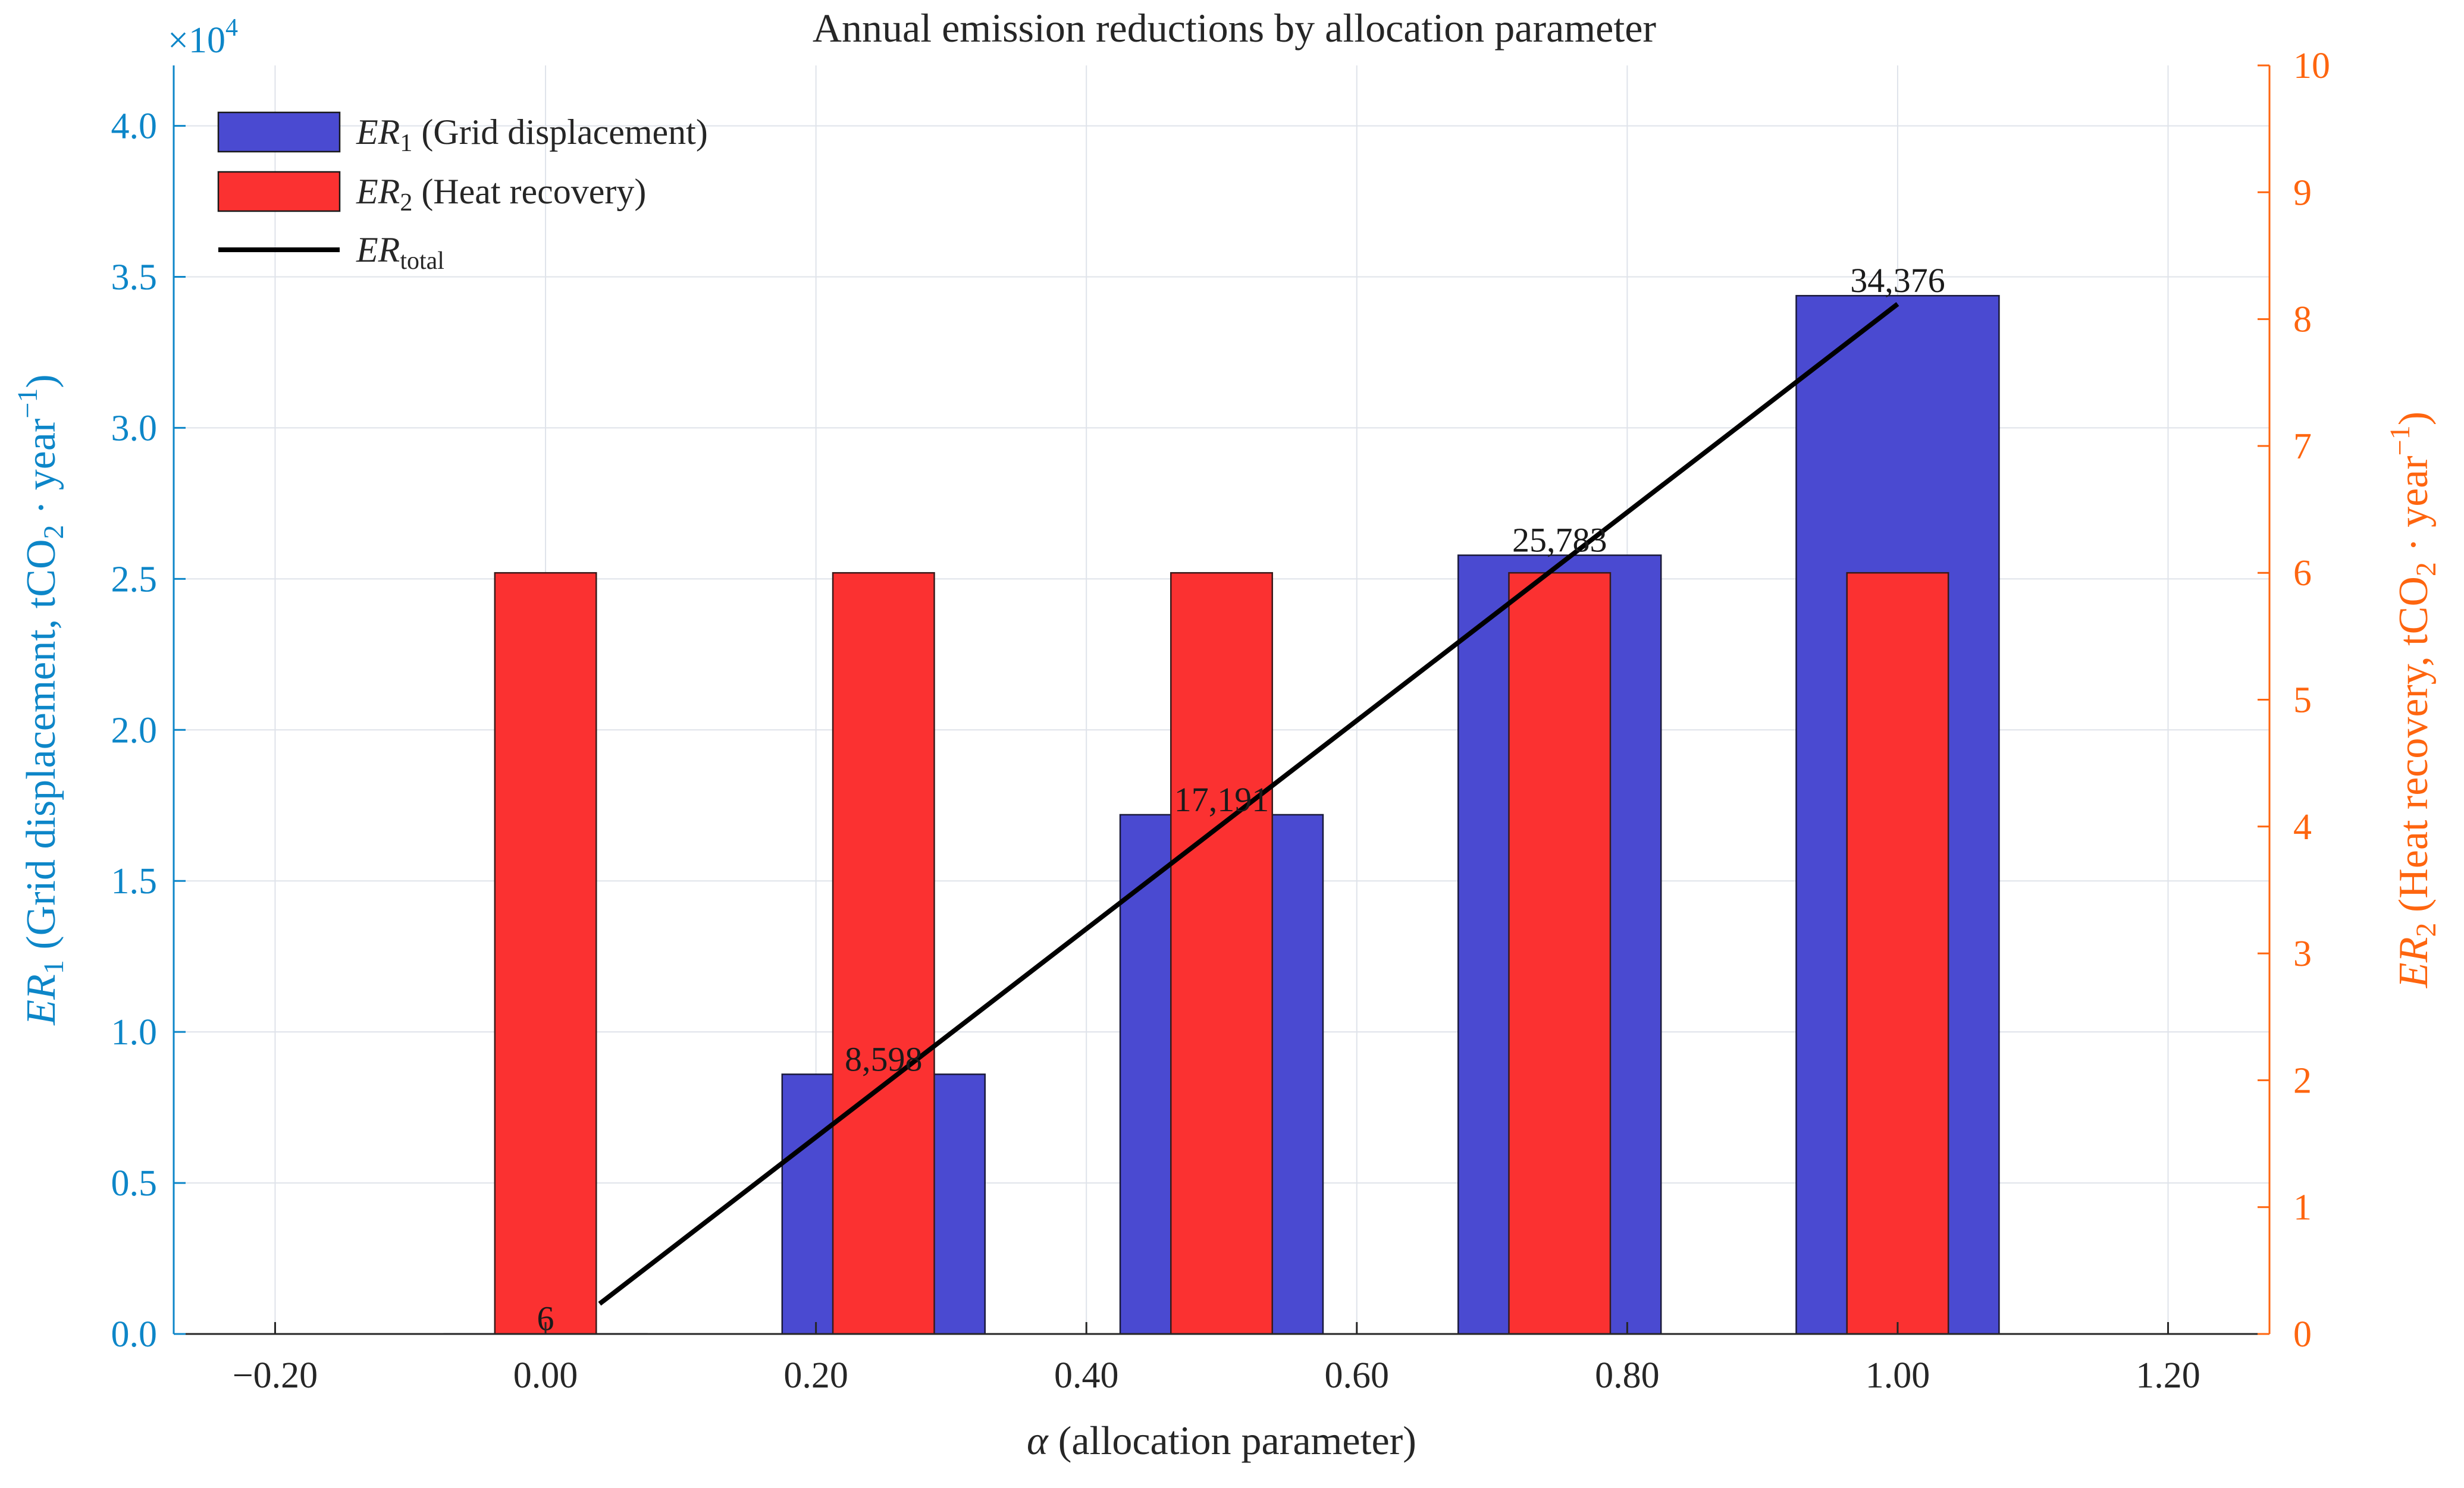  Describe the element at coordinates (134, 881) in the screenshot. I see `y-left-tick-label-3: 1.5` at that location.